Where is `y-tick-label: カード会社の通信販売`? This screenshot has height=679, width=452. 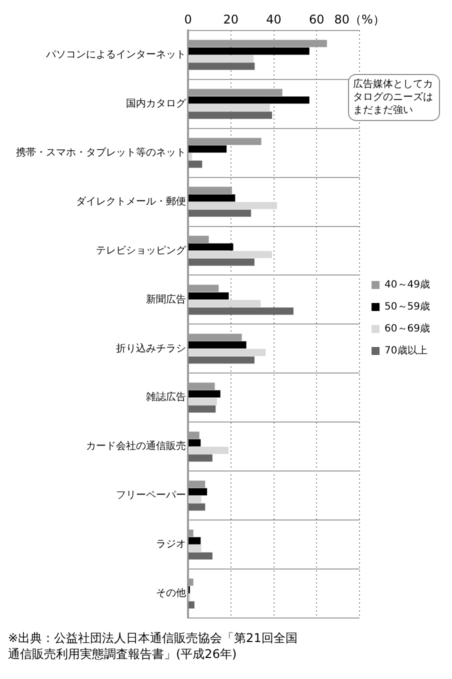 y-tick-label: カード会社の通信販売 is located at coordinates (136, 446).